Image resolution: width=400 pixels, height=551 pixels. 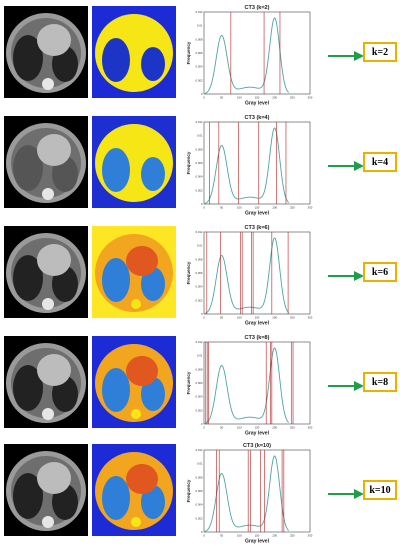 I want to click on plot-title: CT3 (k=8), so click(x=257, y=338).